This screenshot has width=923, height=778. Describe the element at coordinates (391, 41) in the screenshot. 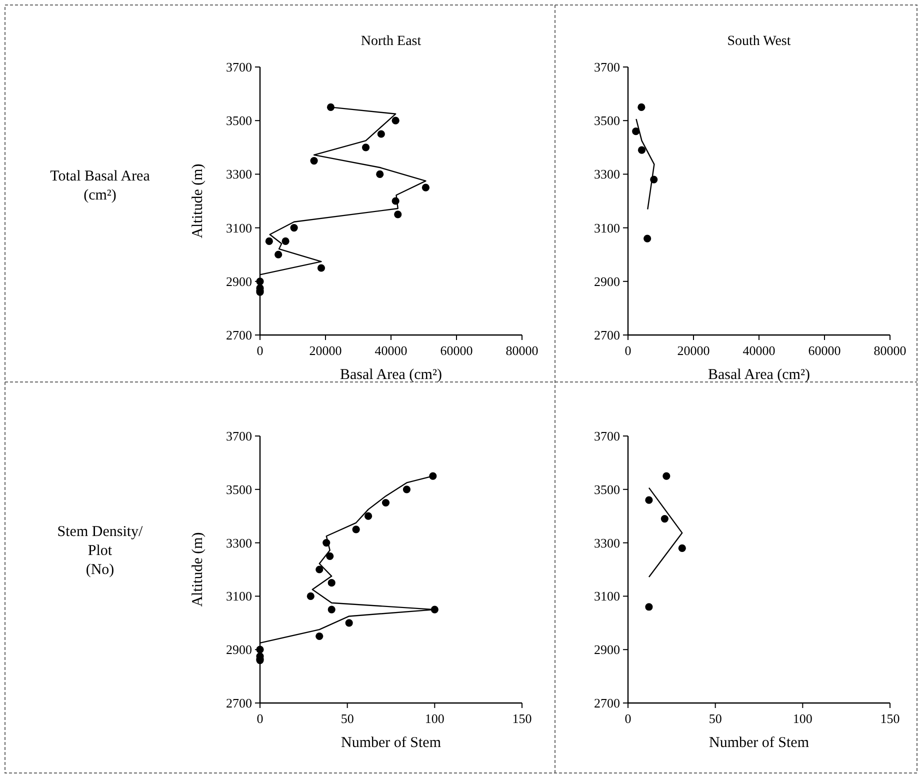

I see `chart-title: North East` at that location.